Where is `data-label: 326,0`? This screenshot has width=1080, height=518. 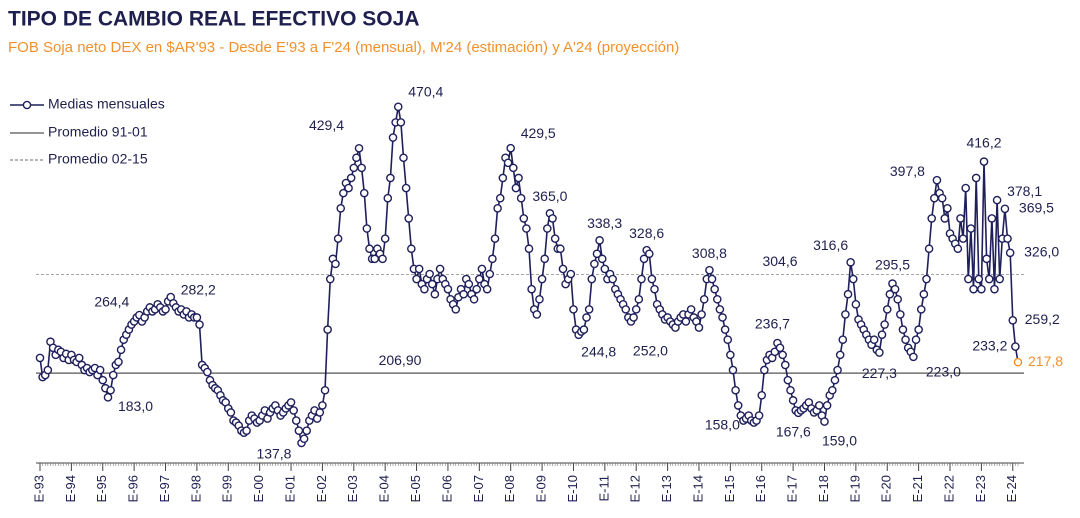 data-label: 326,0 is located at coordinates (1041, 251).